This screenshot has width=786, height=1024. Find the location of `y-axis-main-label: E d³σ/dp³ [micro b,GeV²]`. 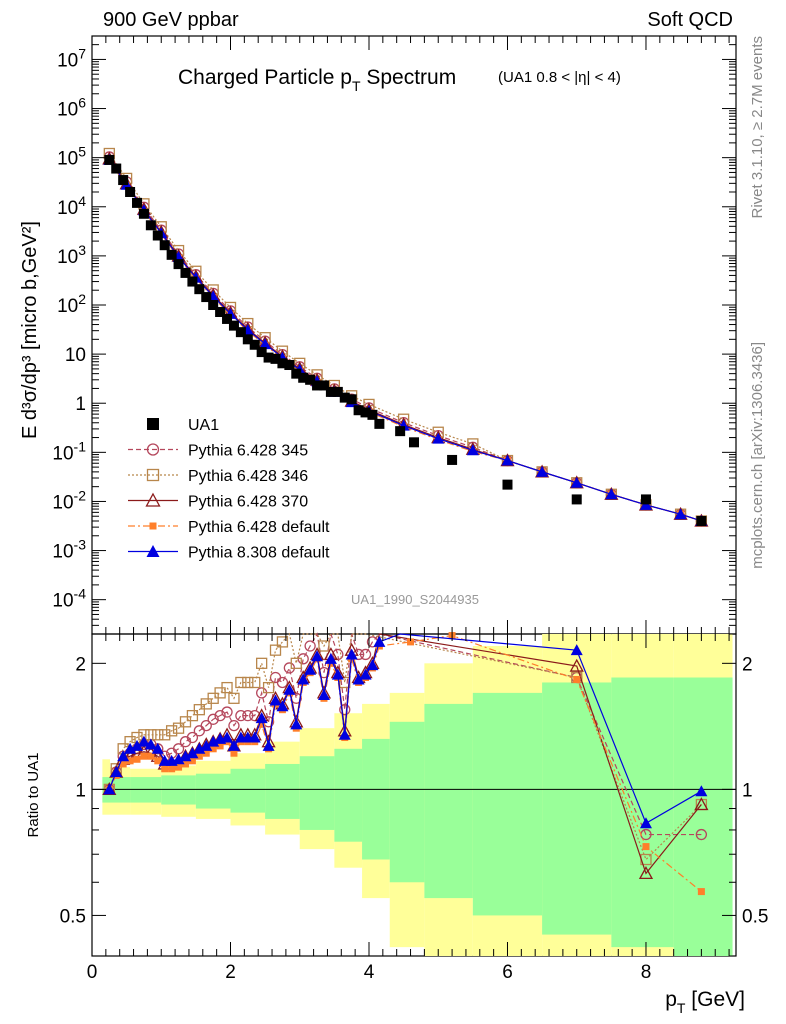

y-axis-main-label: E d³σ/dp³ [micro b,GeV²] is located at coordinates (30, 330).